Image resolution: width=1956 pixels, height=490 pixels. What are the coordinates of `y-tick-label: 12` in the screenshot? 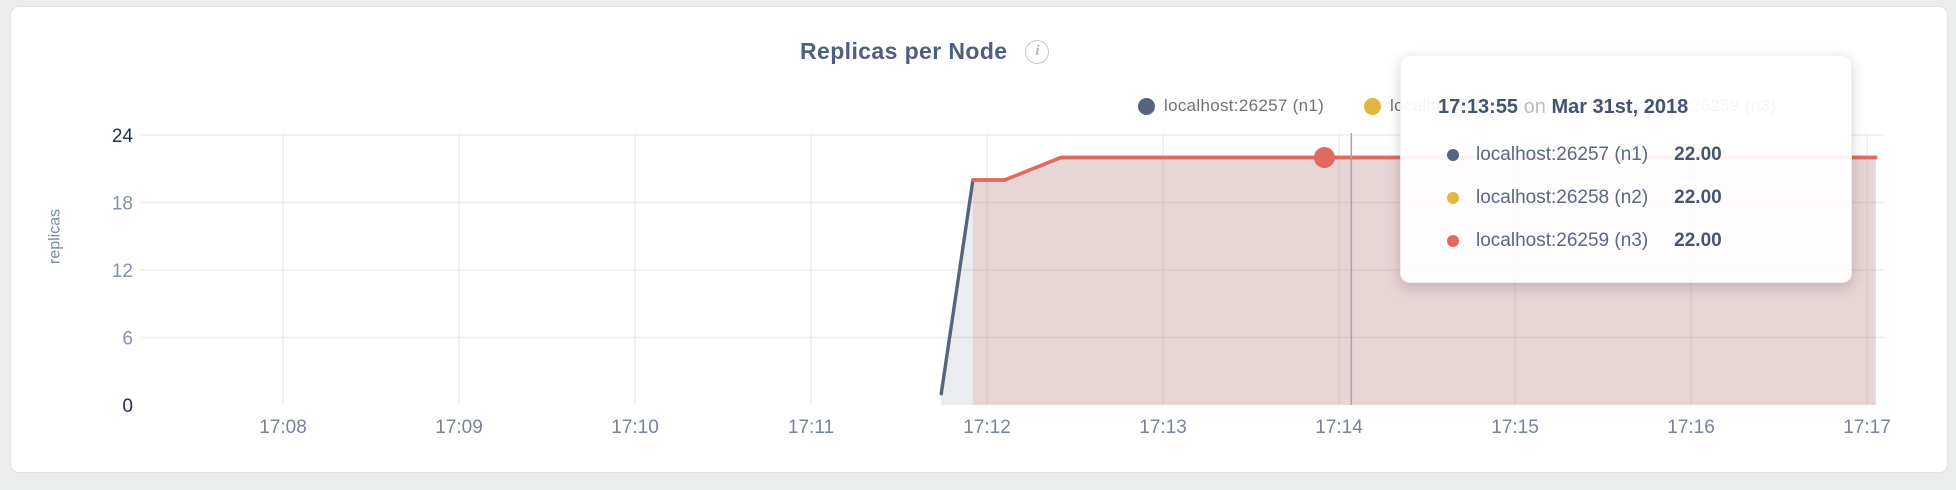 It's located at (122, 271).